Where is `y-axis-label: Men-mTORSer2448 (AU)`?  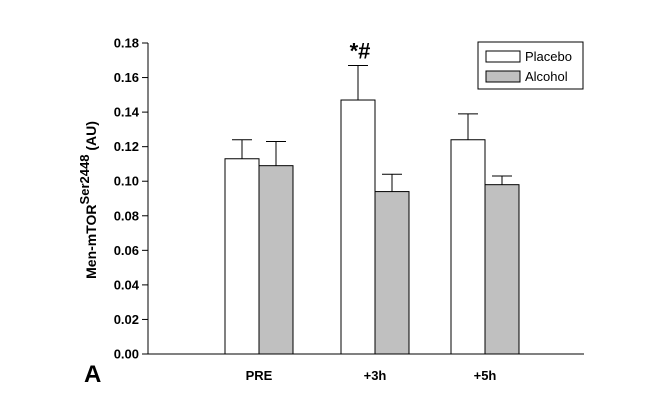
y-axis-label: Men-mTORSer2448 (AU) is located at coordinates (88, 200).